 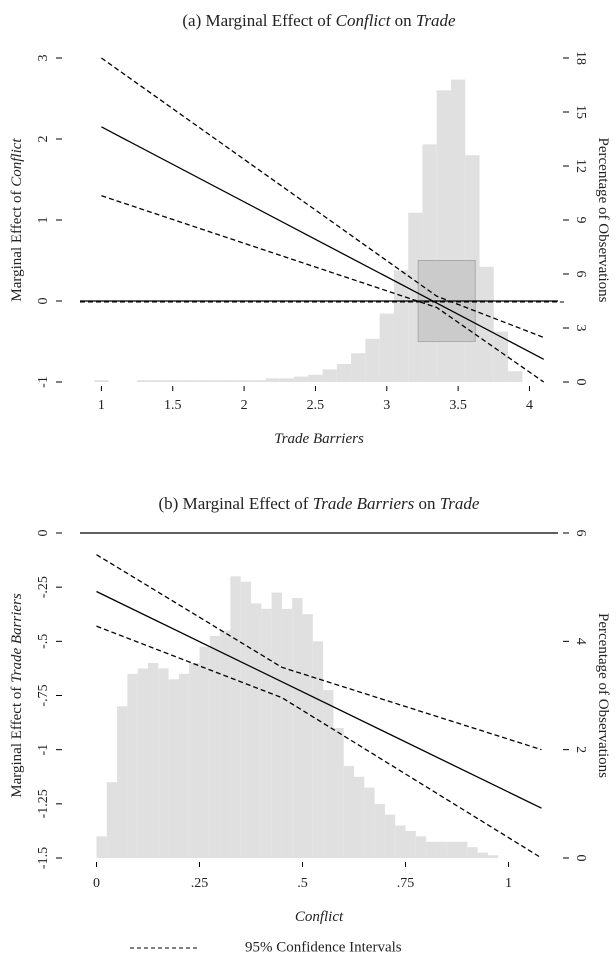 What do you see at coordinates (319, 20) in the screenshot?
I see `chart-title: (a) Marginal Effect of Conflict on Trade` at bounding box center [319, 20].